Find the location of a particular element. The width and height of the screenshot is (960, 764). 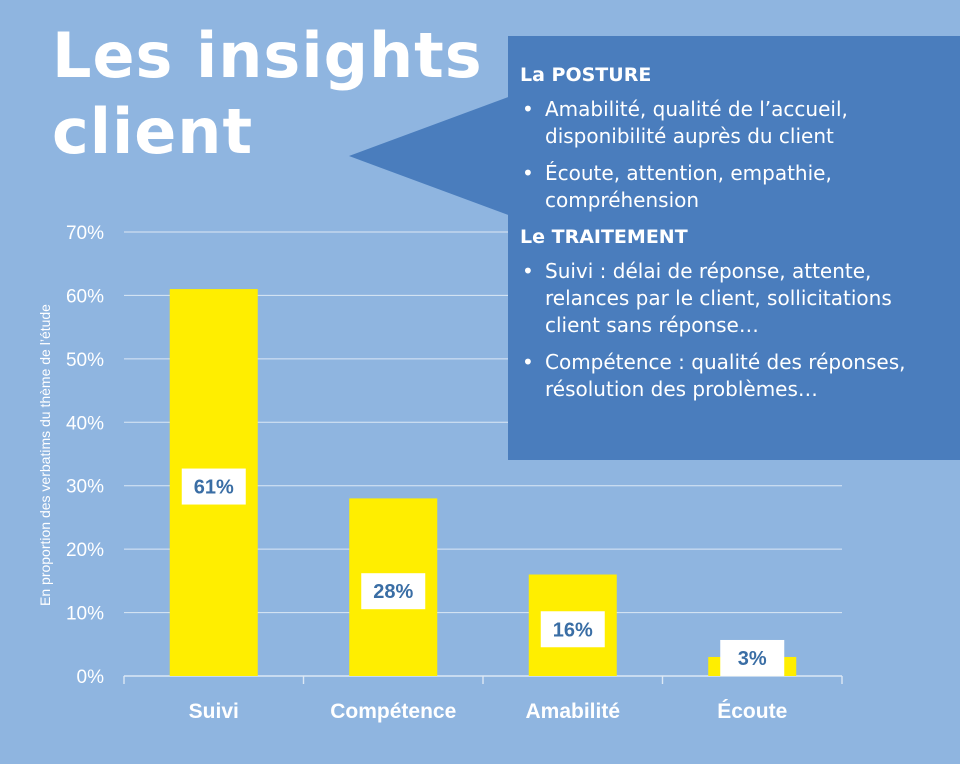

callout-heading-traitement: Le TRAITEMENT is located at coordinates (604, 237).